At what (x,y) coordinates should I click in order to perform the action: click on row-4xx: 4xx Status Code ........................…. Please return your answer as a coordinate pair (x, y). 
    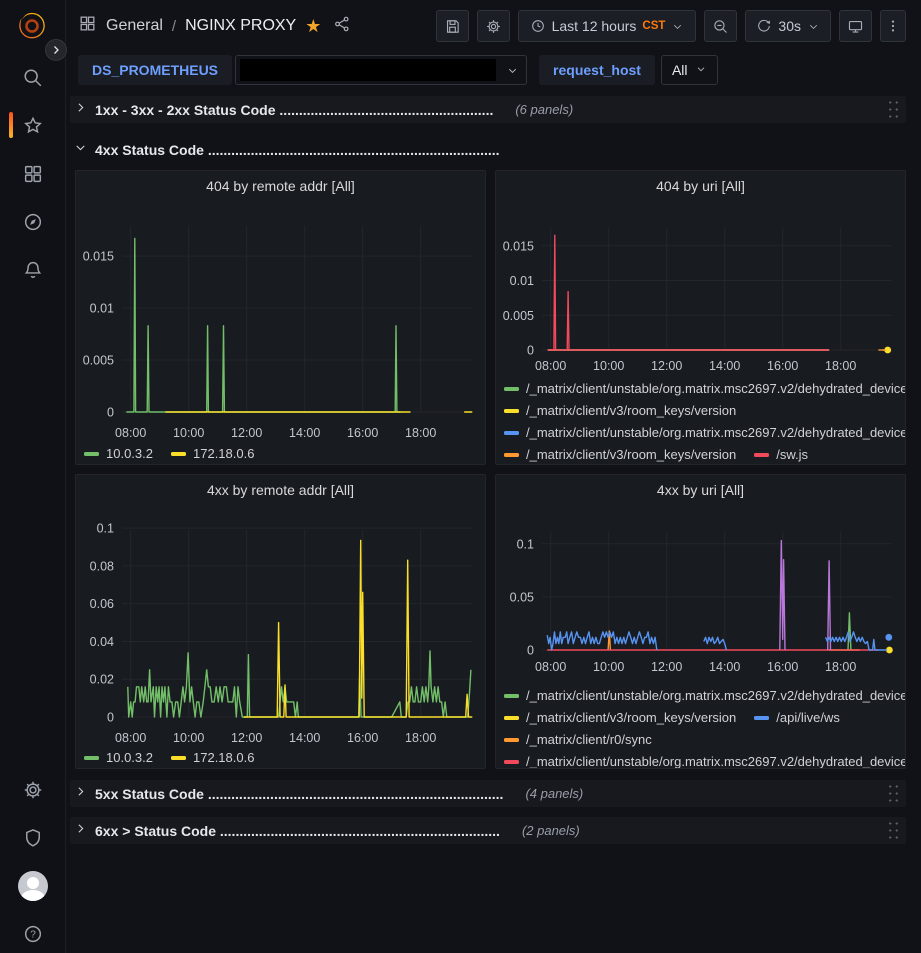
    Looking at the image, I should click on (488, 149).